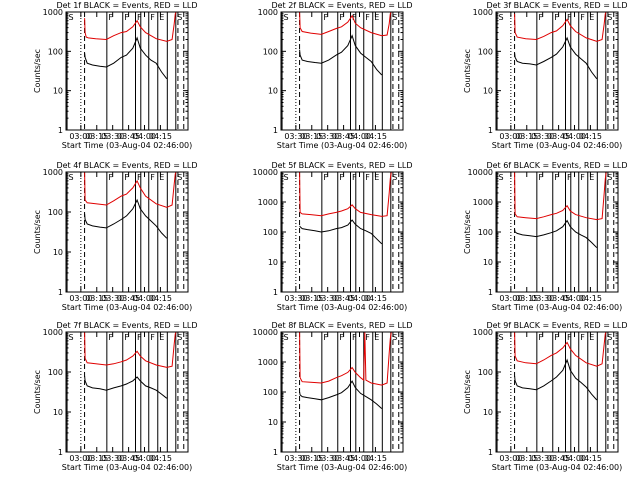 The width and height of the screenshot is (640, 480). I want to click on panel-title: Det 5f BLACK = Events, RED = LLD, so click(341, 165).